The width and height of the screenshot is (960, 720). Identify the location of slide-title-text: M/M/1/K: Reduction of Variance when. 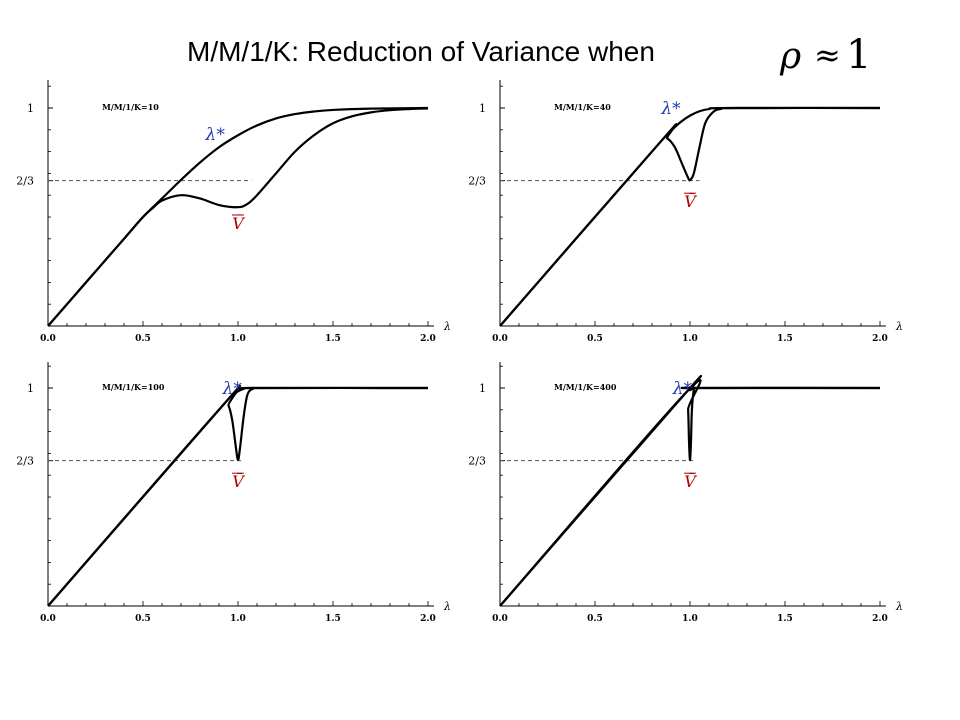
(421, 51).